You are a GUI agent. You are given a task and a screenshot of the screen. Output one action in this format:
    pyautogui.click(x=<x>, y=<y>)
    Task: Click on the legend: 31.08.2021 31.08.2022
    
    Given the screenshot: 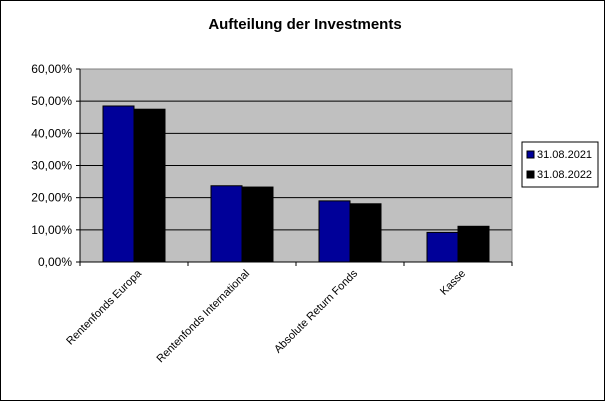 What is the action you would take?
    pyautogui.click(x=560, y=164)
    